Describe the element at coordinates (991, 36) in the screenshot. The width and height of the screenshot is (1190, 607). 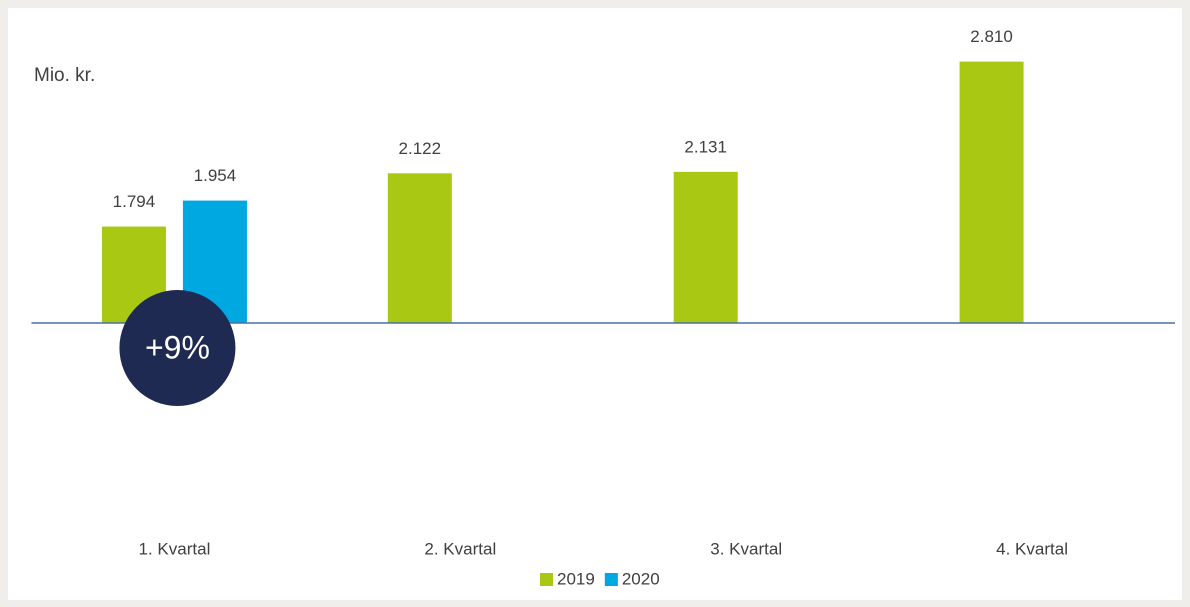
I see `data-label: 2.810` at that location.